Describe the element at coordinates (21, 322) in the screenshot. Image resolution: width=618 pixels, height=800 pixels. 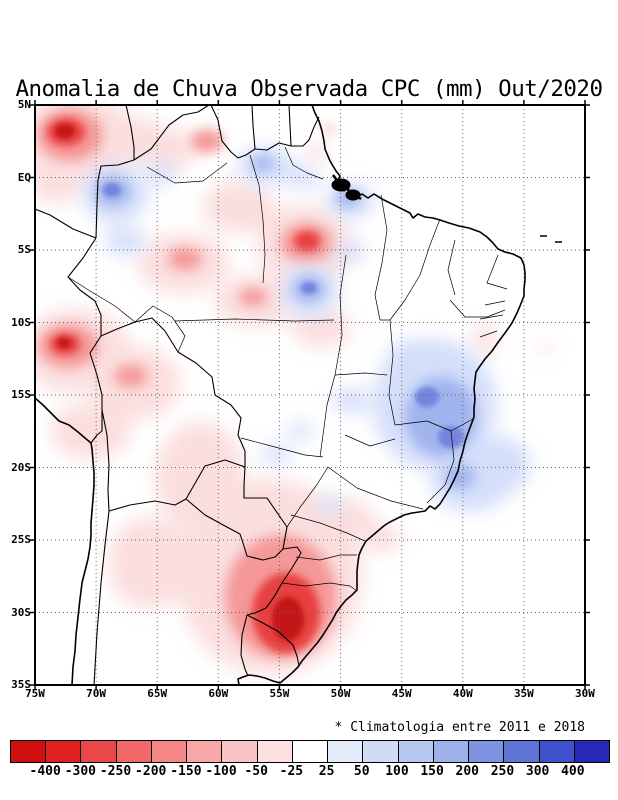
I see `lat-label-10S: 10S` at that location.